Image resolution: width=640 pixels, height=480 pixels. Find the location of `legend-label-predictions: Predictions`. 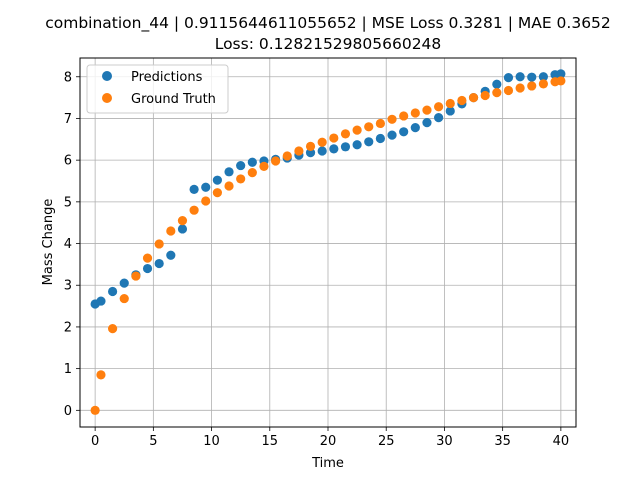

legend-label-predictions: Predictions is located at coordinates (167, 77).